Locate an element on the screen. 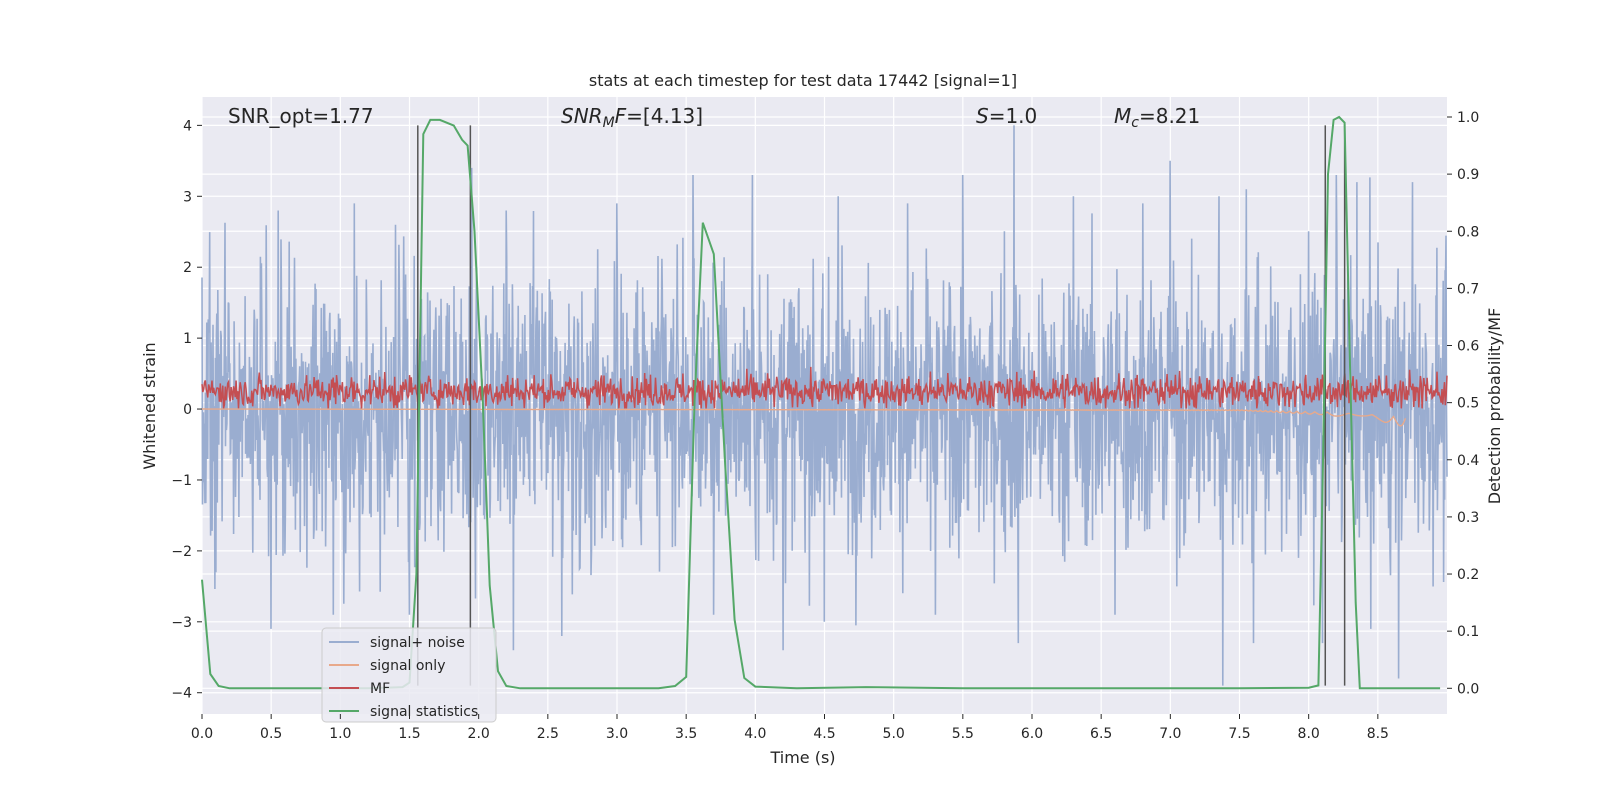 This screenshot has height=804, width=1600. x-tick-label: 0.0 is located at coordinates (202, 734).